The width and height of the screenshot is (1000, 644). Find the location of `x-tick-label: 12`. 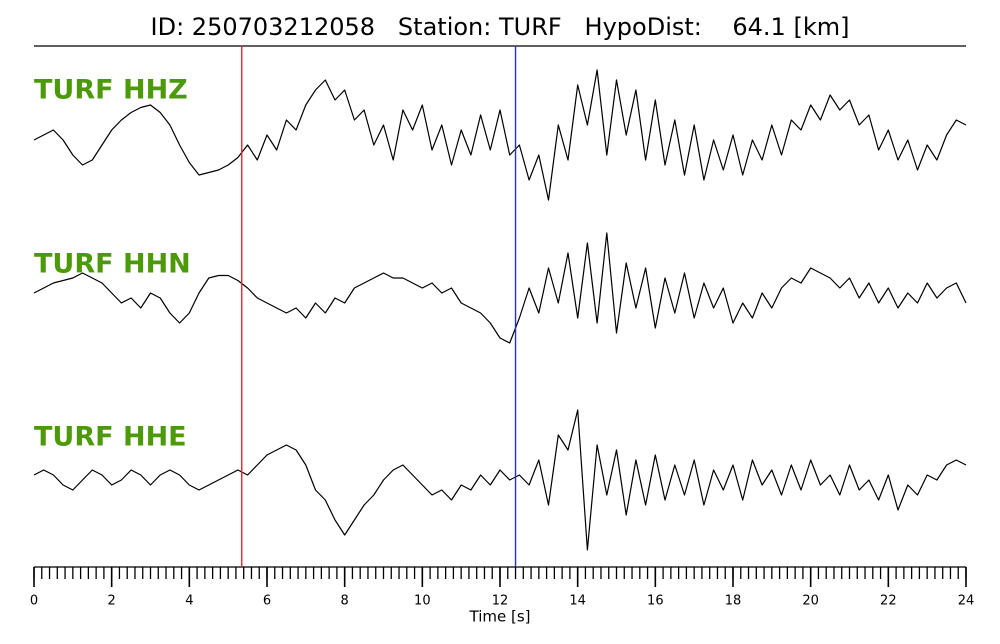

x-tick-label: 12 is located at coordinates (500, 601).